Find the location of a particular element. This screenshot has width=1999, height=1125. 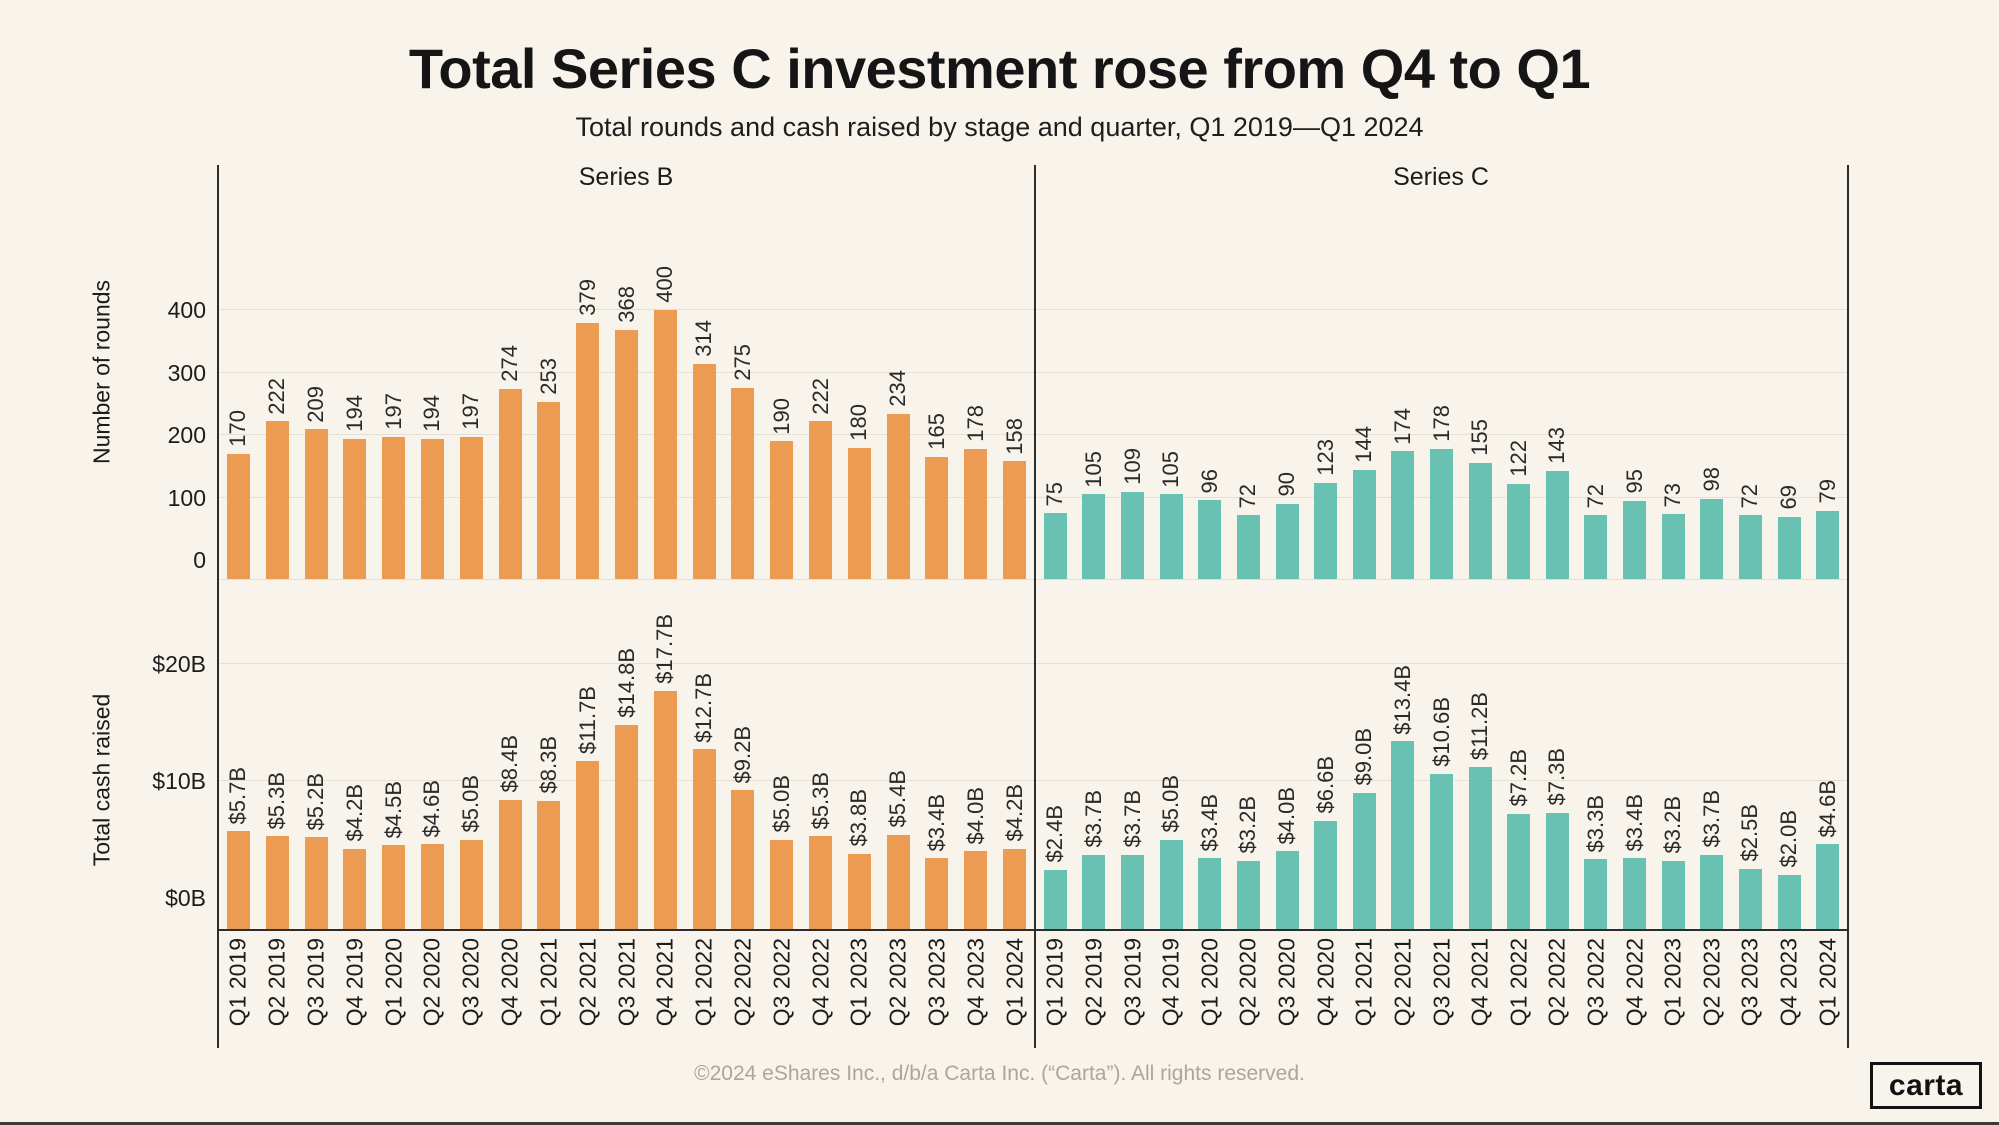

bar-value-label: $10.6B is located at coordinates (1441, 732).